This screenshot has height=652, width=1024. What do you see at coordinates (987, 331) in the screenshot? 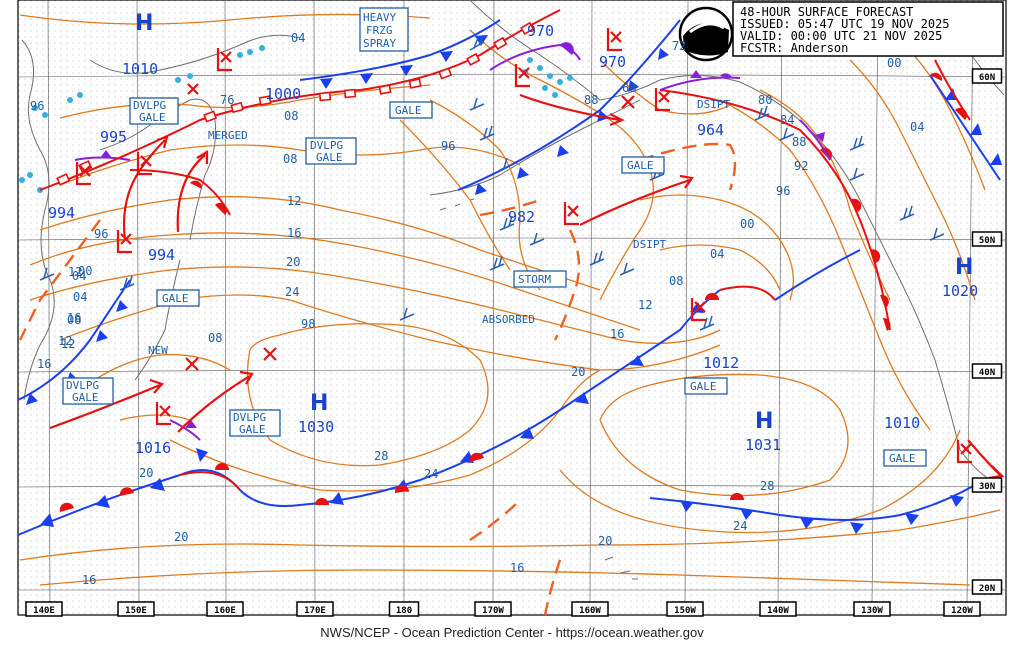
I see `latitude-labels: 60N 50N 40N 30N 20N` at bounding box center [987, 331].